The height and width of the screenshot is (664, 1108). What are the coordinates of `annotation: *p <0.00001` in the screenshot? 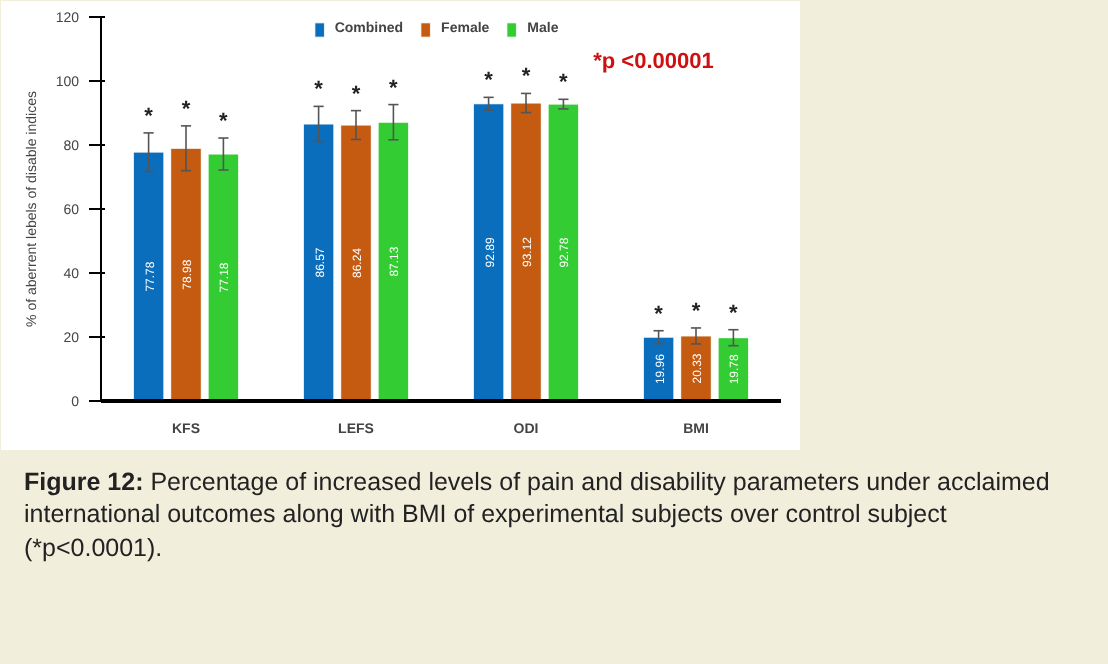 It's located at (653, 61).